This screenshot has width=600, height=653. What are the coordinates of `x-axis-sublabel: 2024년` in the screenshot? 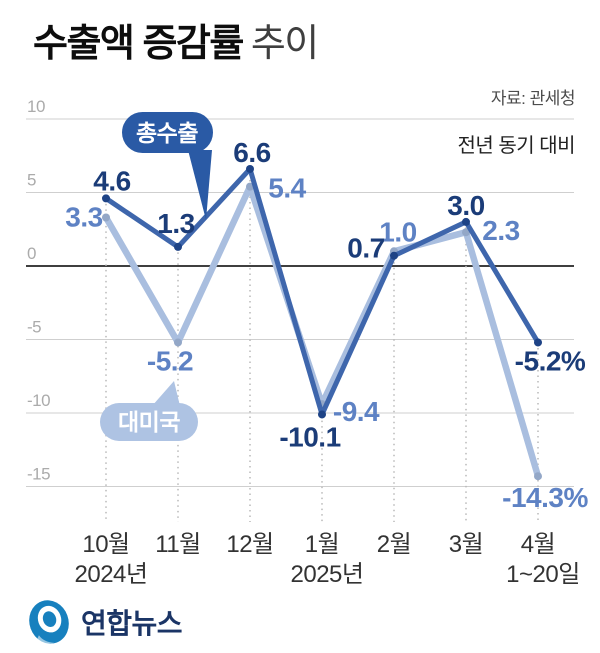 It's located at (111, 574).